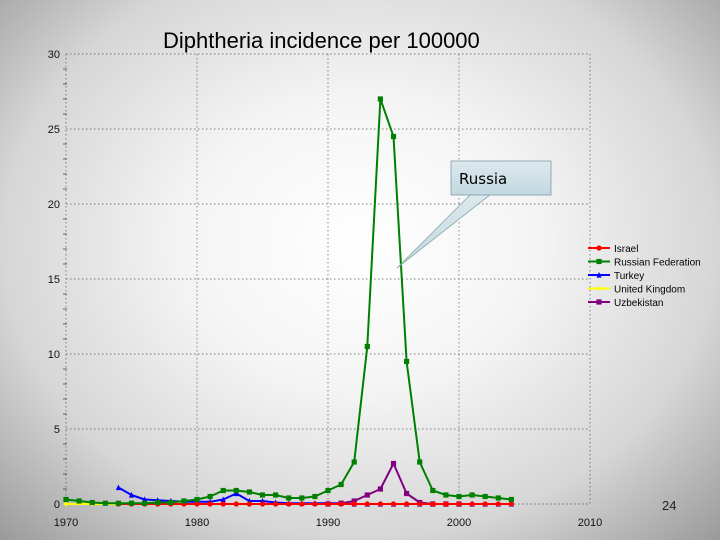 This screenshot has height=540, width=720. I want to click on x-tick-label: 2000, so click(459, 523).